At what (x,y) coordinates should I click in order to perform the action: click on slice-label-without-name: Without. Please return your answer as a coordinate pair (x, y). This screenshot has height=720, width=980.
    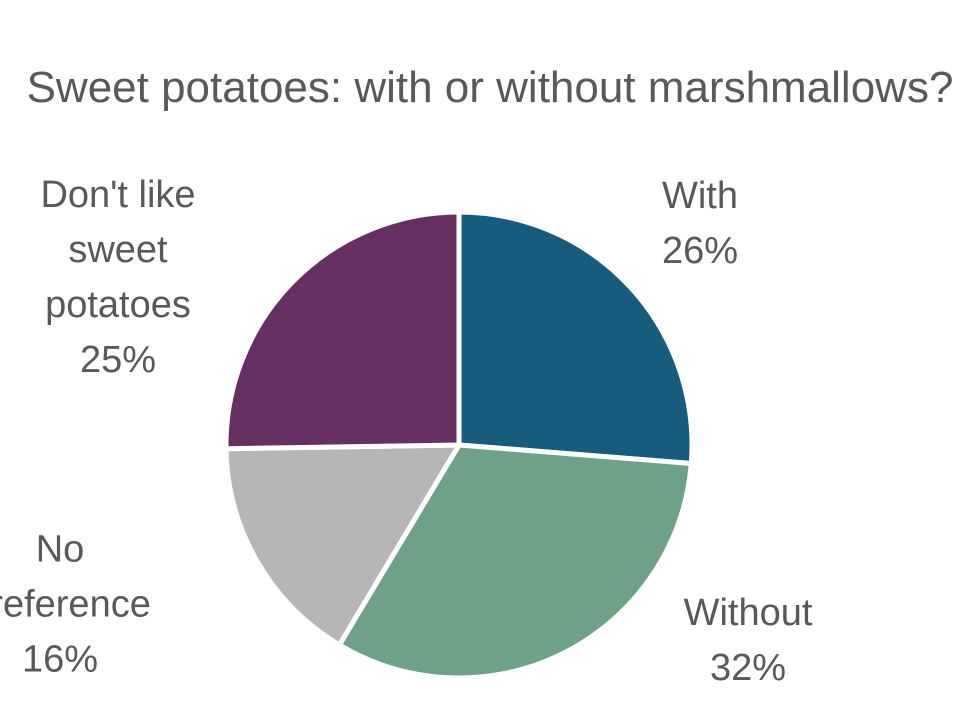
    Looking at the image, I should click on (748, 613).